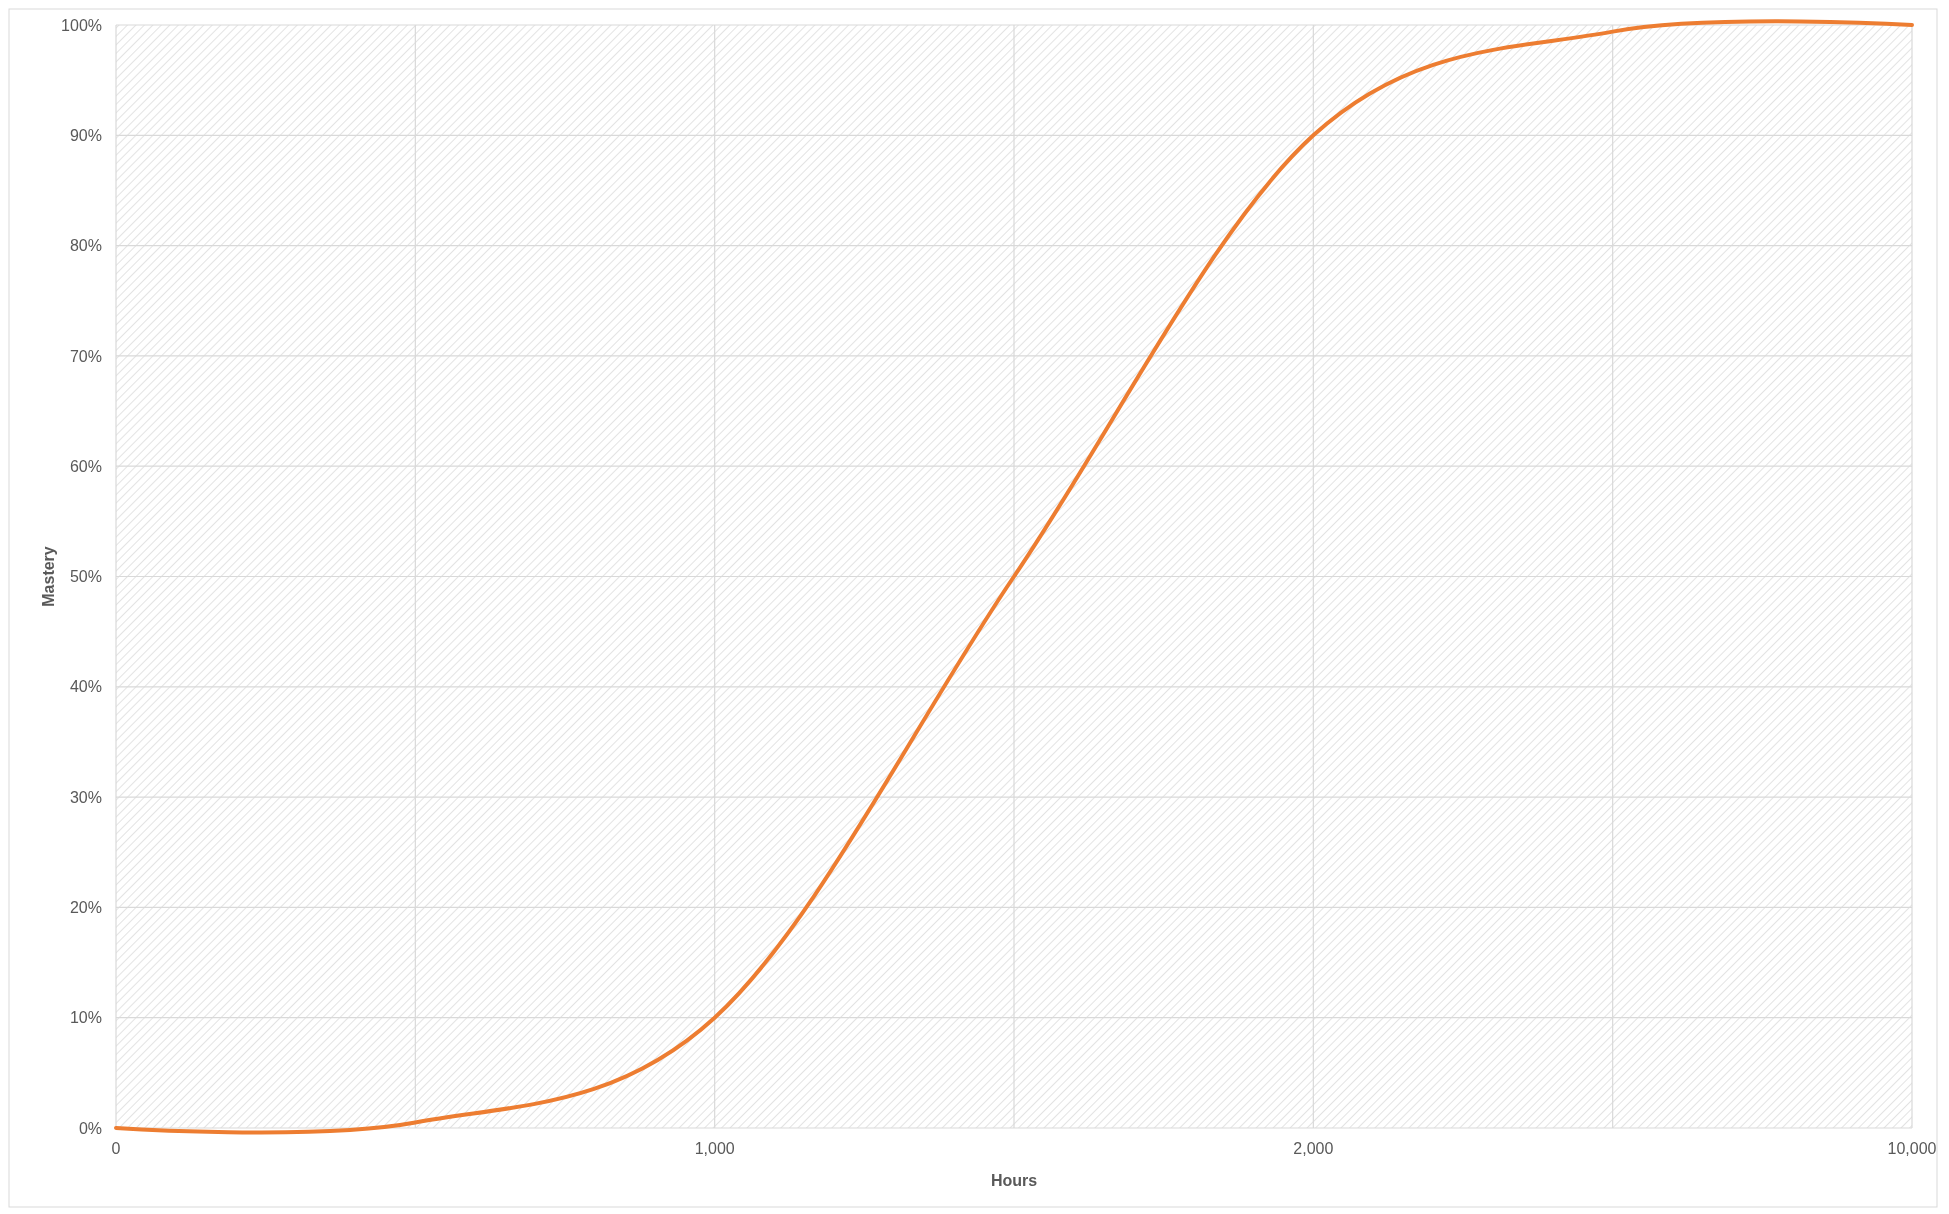  I want to click on y-axis-title: Mastery, so click(48, 576).